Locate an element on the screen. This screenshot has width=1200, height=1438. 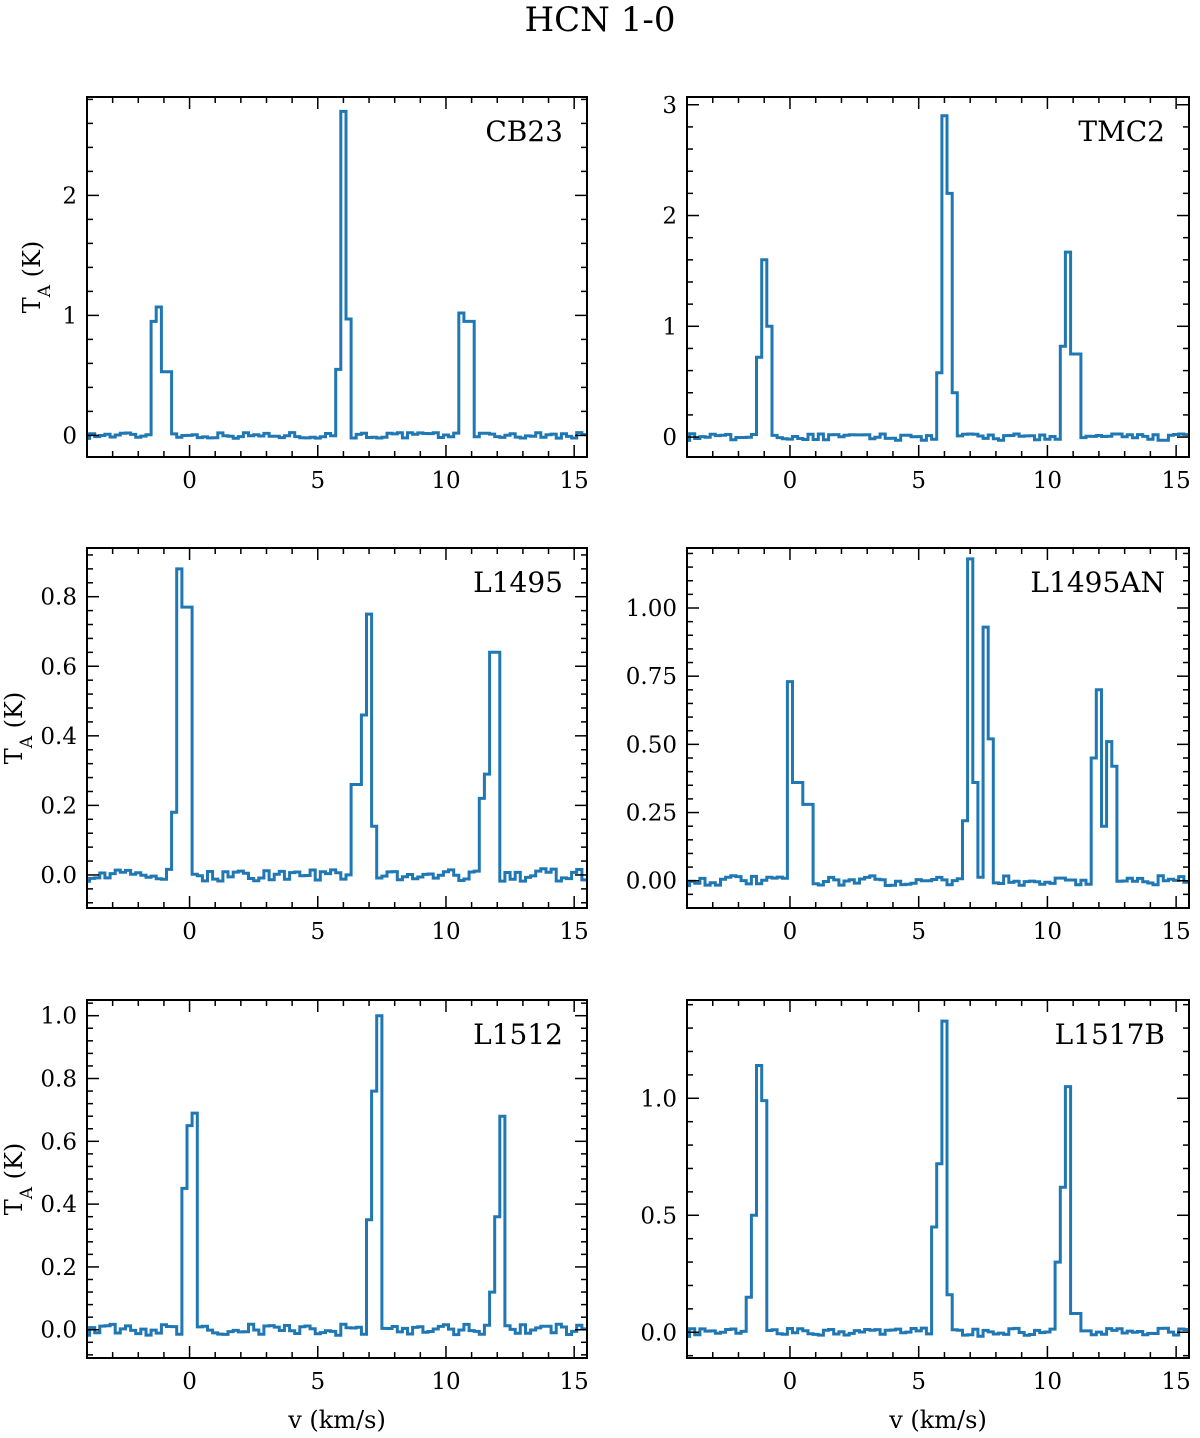
panel-label: L1517B is located at coordinates (1110, 1034).